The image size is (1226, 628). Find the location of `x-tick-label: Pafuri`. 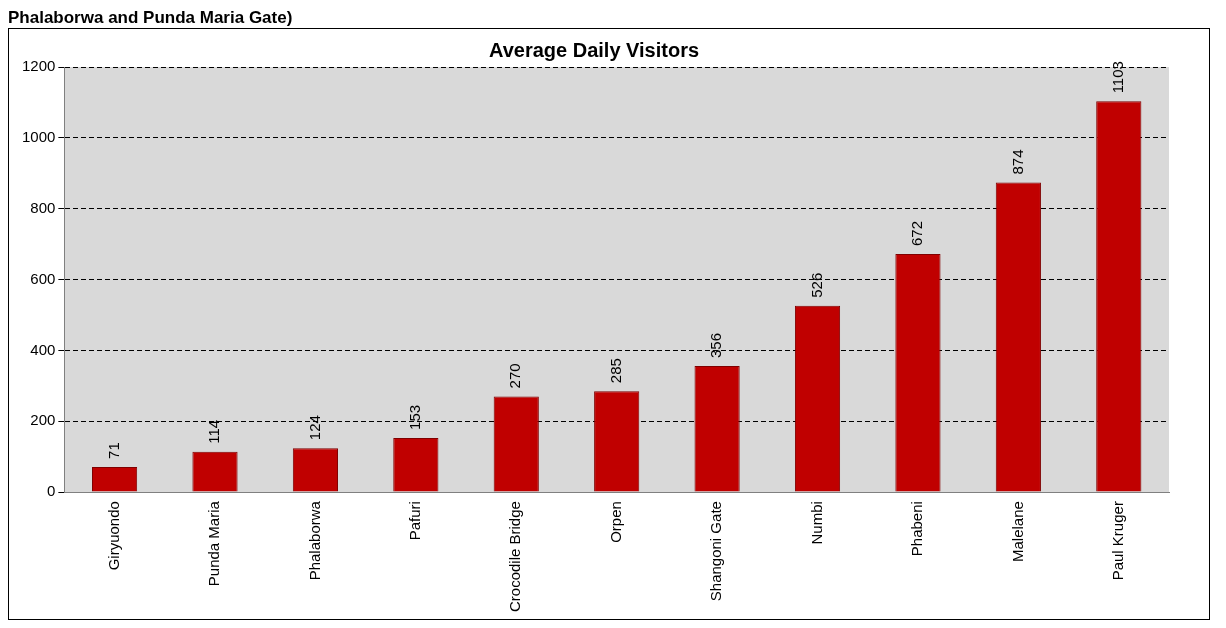

x-tick-label: Pafuri is located at coordinates (414, 521).